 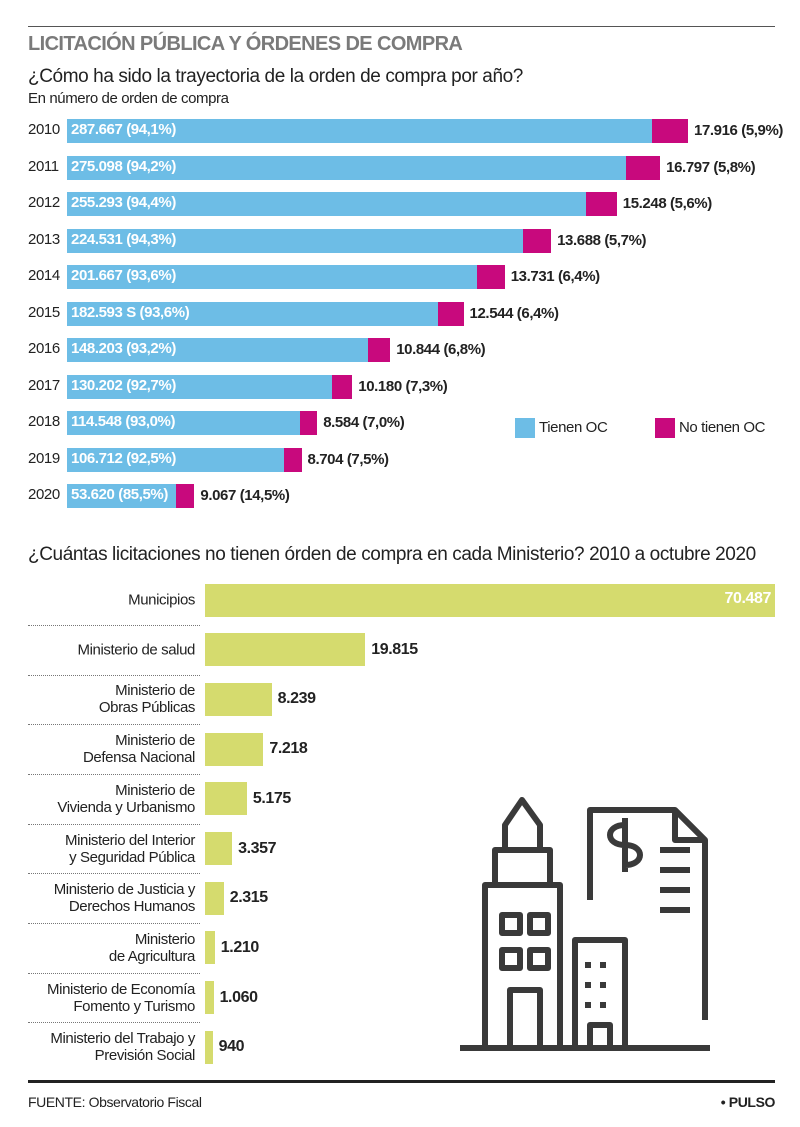 What do you see at coordinates (441, 349) in the screenshot?
I see `value-label: 10.844 (6,8%)` at bounding box center [441, 349].